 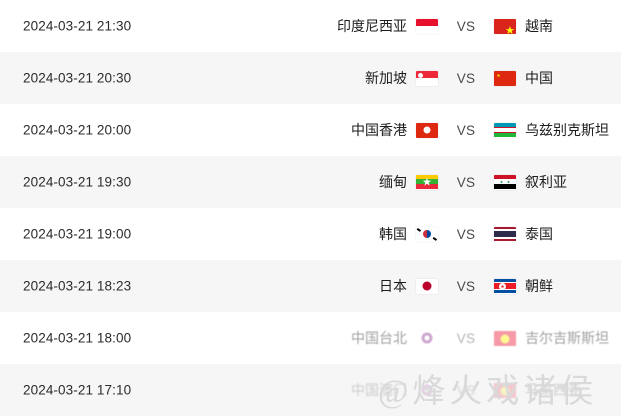 I want to click on vietnam-flag-icon: ★, so click(x=505, y=26).